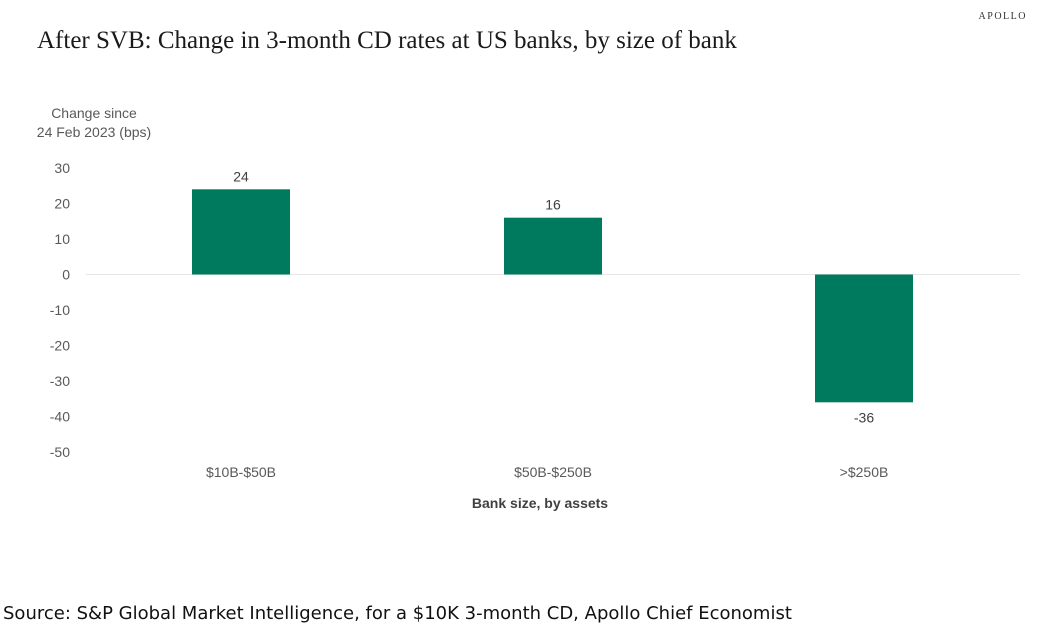 This screenshot has width=1039, height=632. Describe the element at coordinates (94, 132) in the screenshot. I see `y-axis-label-line2: 24 Feb 2023 (bps)` at that location.